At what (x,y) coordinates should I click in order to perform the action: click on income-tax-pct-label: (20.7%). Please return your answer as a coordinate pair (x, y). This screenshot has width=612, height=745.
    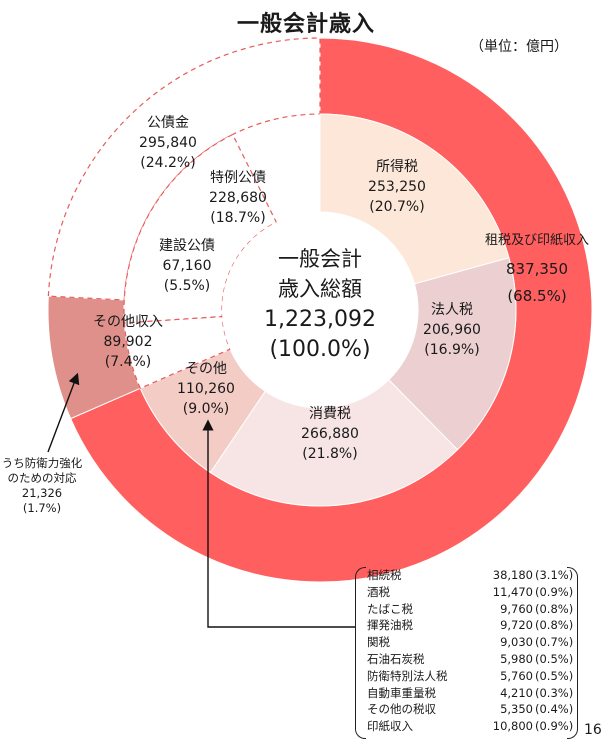
    Looking at the image, I should click on (396, 207).